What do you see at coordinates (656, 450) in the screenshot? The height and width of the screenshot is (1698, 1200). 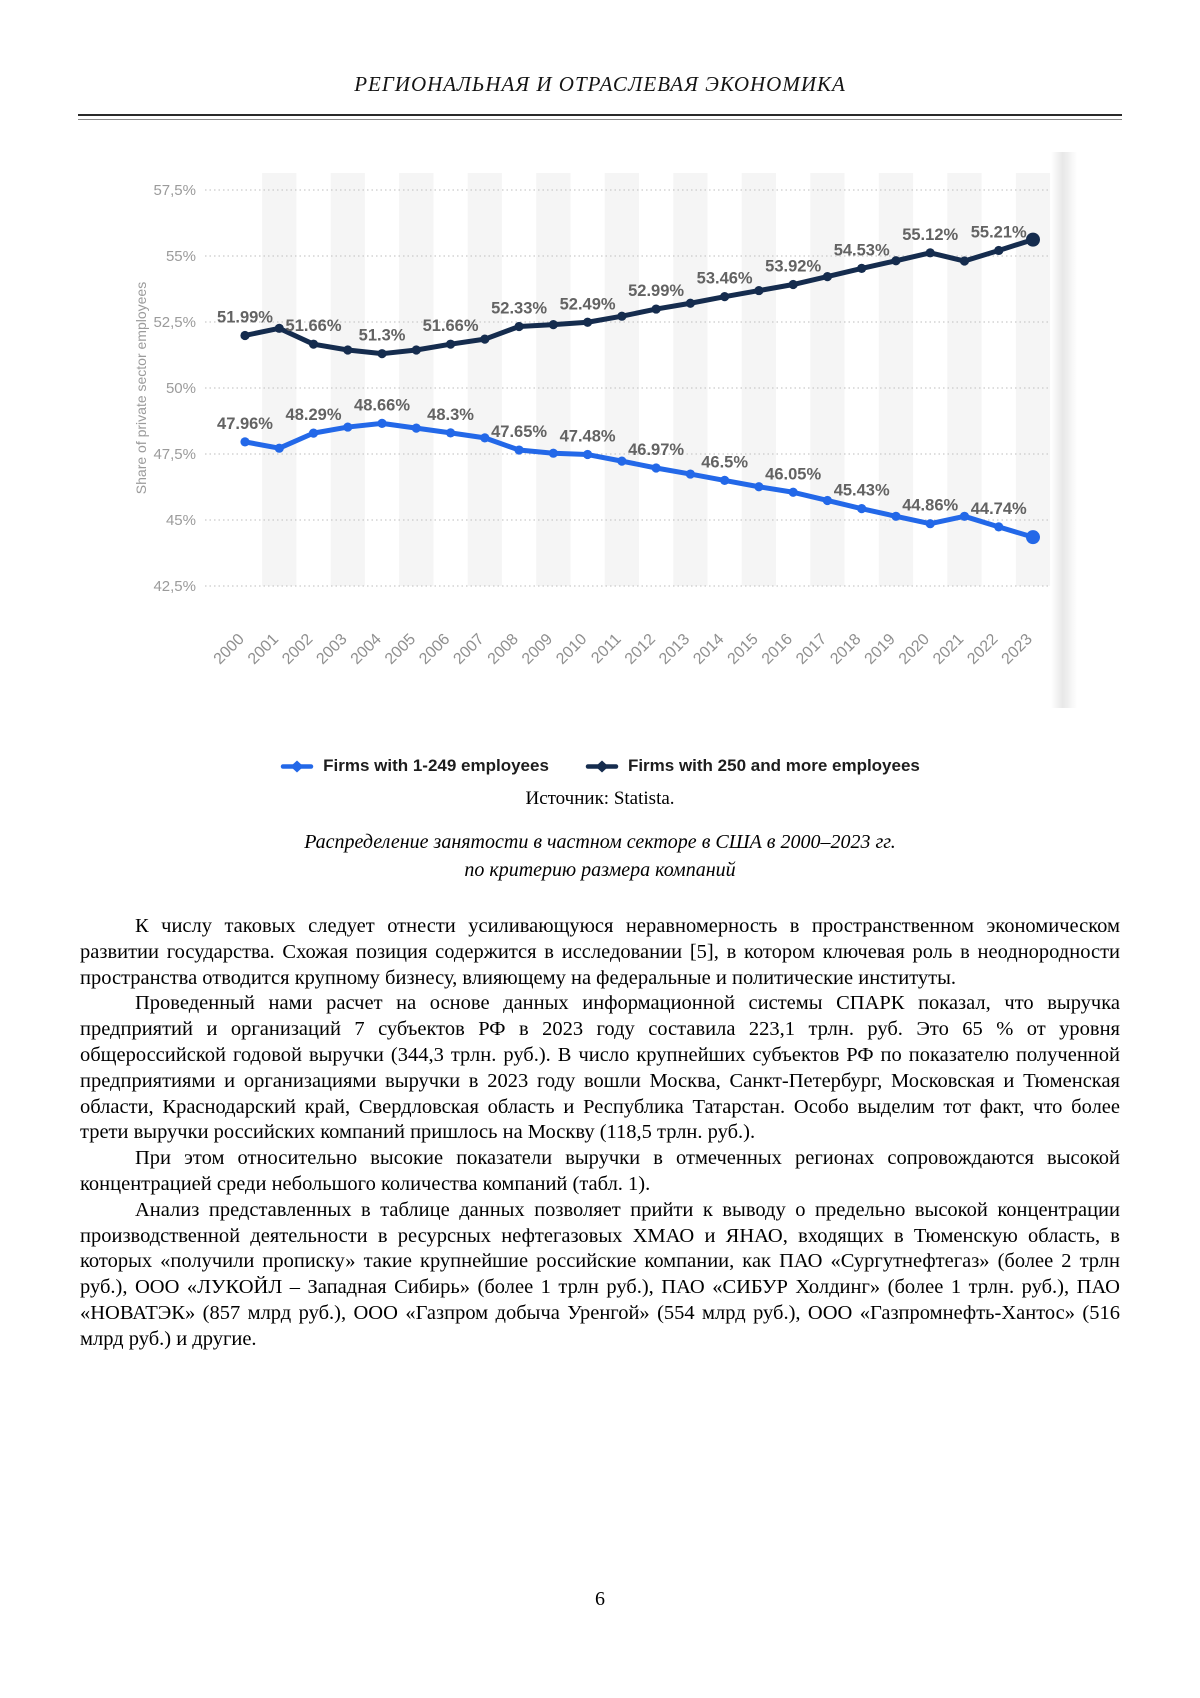 I see `svg-text: 46.97%` at bounding box center [656, 450].